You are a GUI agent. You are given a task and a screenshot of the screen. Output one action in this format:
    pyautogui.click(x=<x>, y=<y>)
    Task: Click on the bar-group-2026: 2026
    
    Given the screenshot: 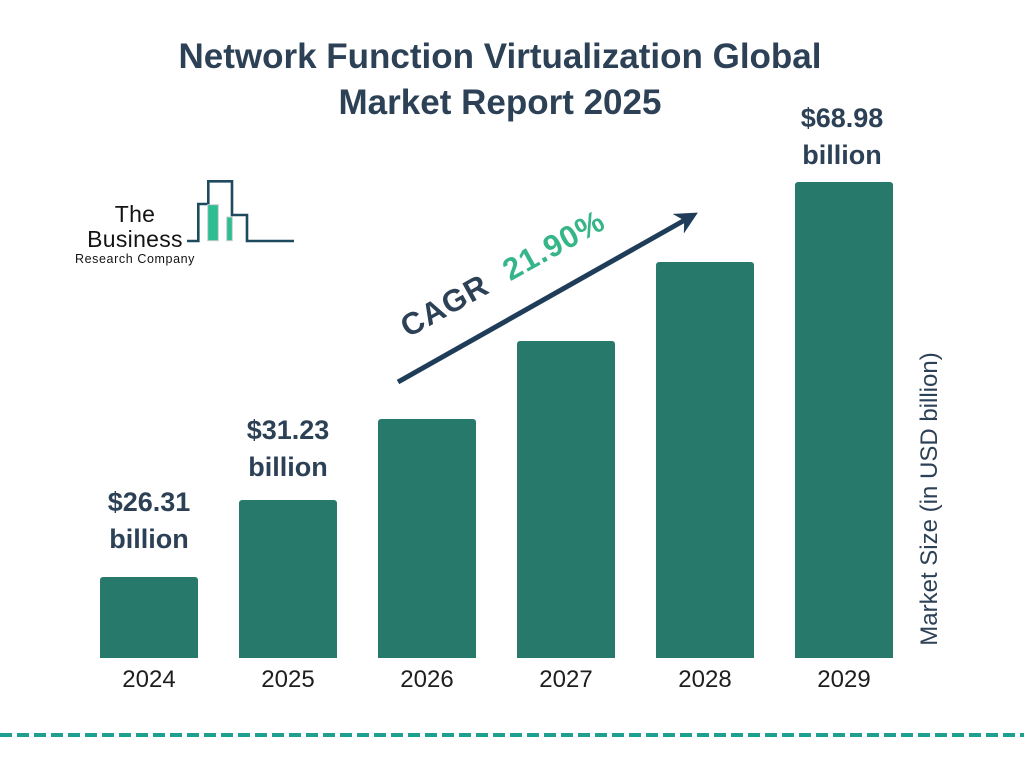 What is the action you would take?
    pyautogui.click(x=427, y=555)
    